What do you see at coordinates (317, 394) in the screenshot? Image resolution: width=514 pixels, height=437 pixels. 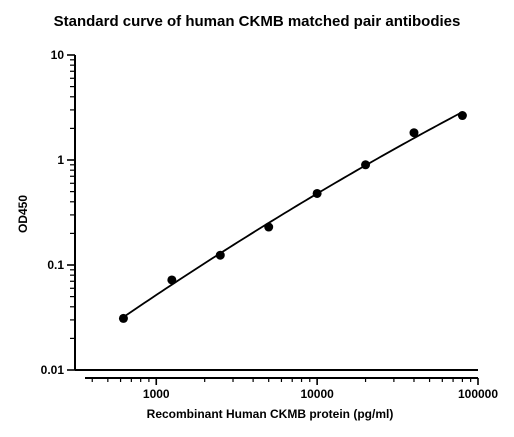 I see `x-tick-label: 10000` at bounding box center [317, 394].